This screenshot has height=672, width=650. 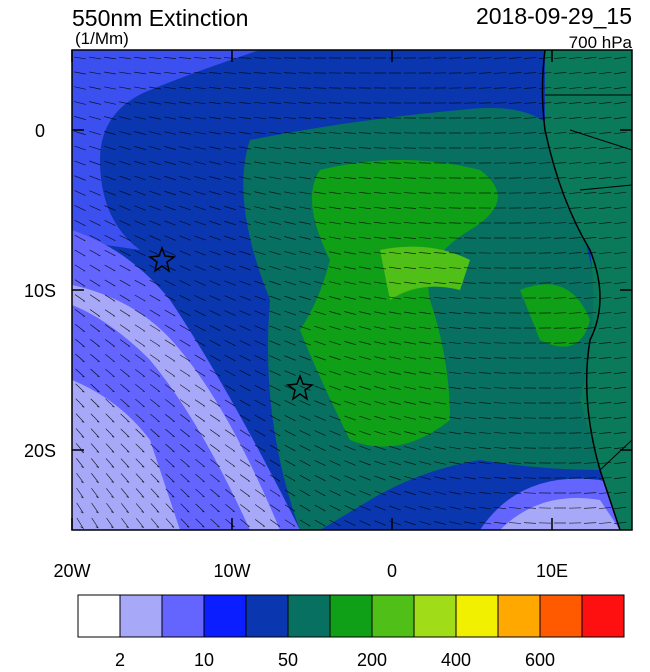 What do you see at coordinates (231, 571) in the screenshot?
I see `x-tick-label: 10W` at bounding box center [231, 571].